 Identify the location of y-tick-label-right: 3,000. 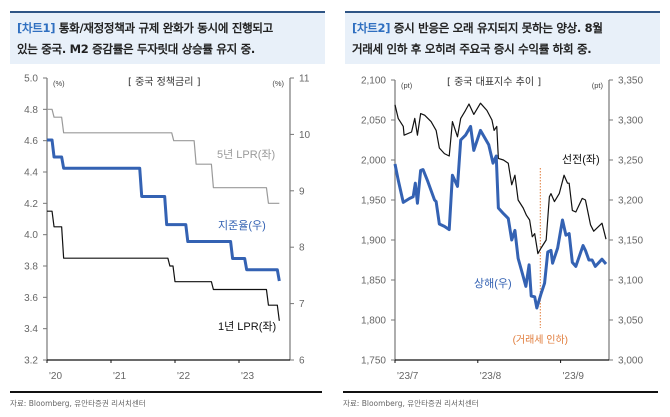
(630, 361).